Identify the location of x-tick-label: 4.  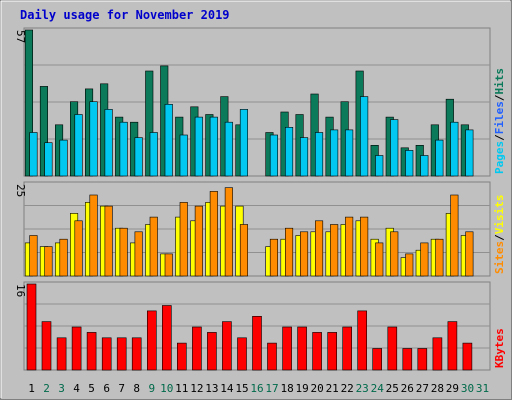
(76, 388).